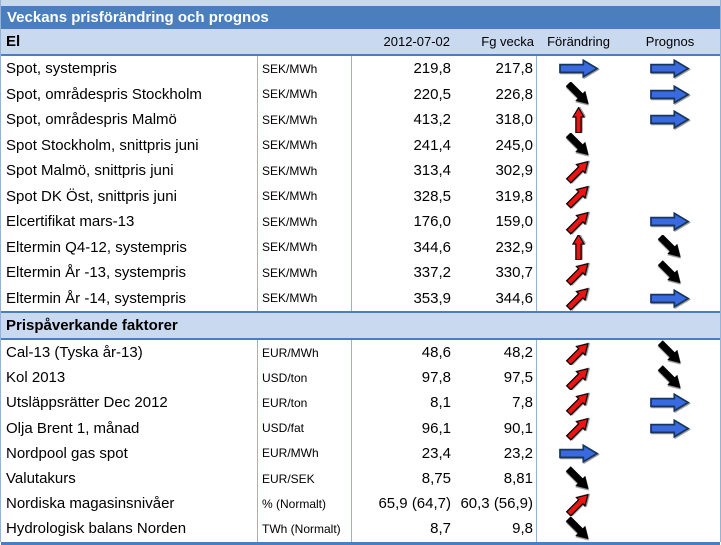  I want to click on row-unit: % (Normalt), so click(305, 504).